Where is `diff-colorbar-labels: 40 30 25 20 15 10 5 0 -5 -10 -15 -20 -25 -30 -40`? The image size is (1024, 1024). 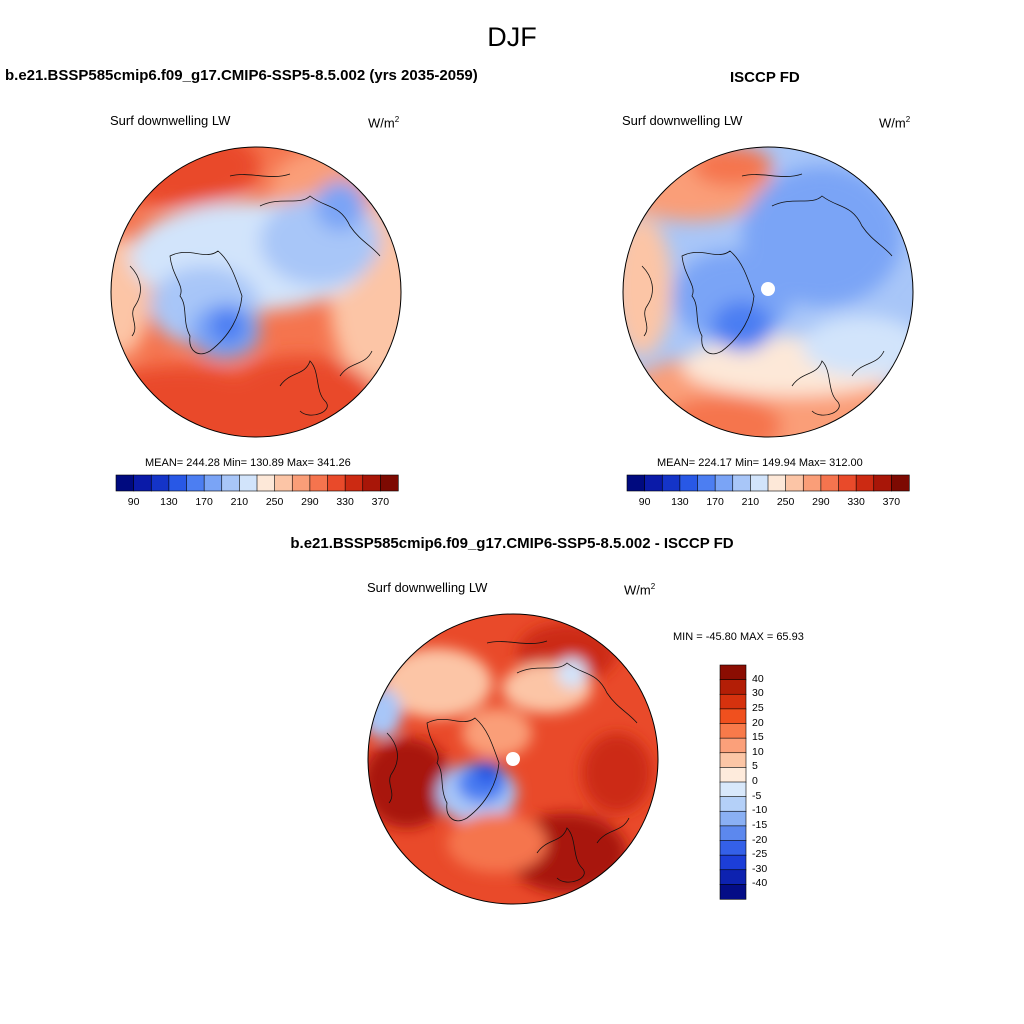
diff-colorbar-labels: 40 30 25 20 15 10 5 0 -5 -10 -15 -20 -25 -30 -40 is located at coordinates (772, 782).